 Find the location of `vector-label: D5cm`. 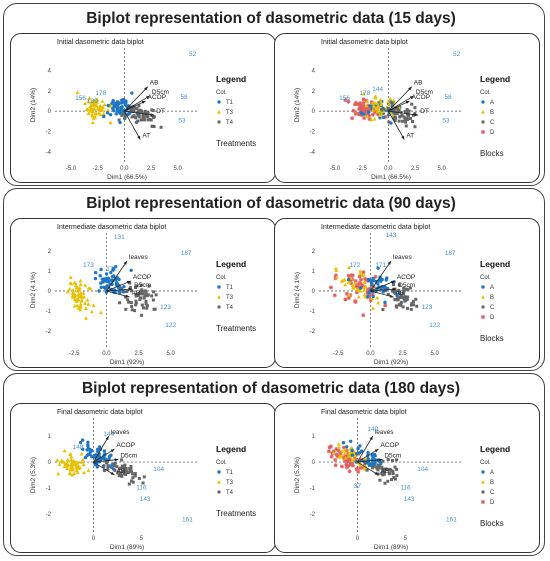

vector-label: D5cm is located at coordinates (406, 285).